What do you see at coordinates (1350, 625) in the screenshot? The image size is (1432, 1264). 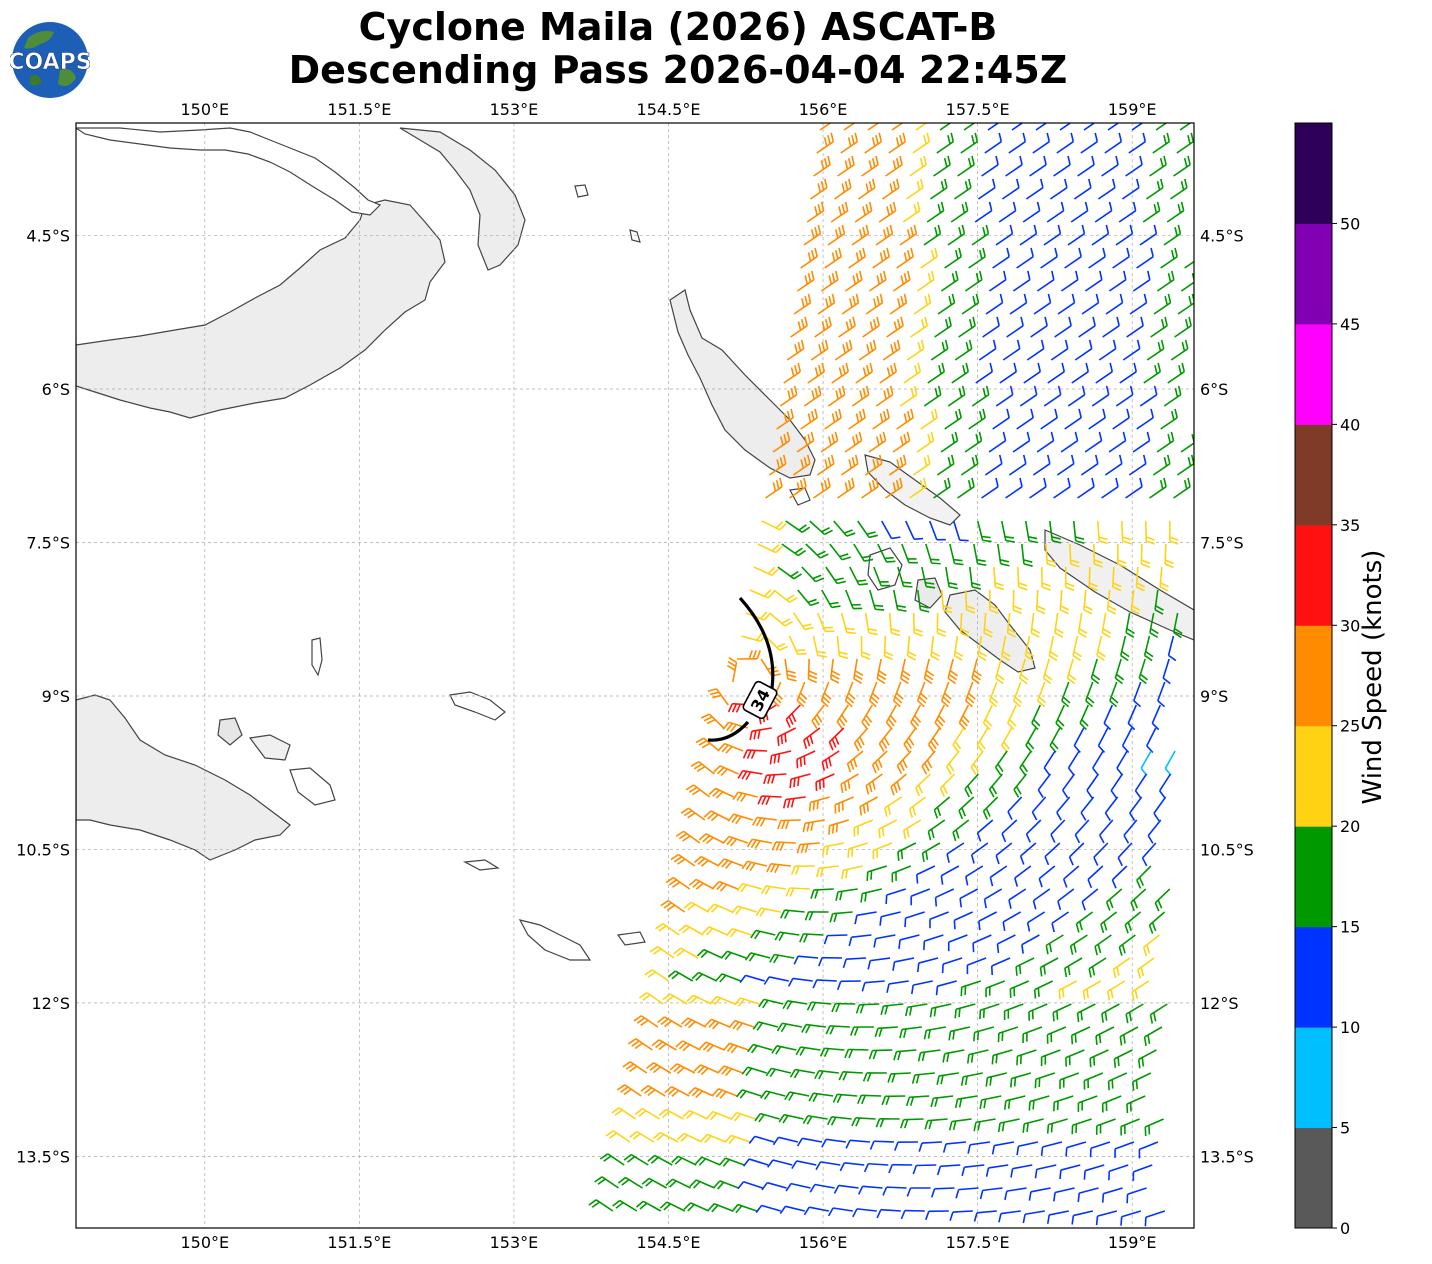 I see `colorbar-tick-label: 30` at bounding box center [1350, 625].